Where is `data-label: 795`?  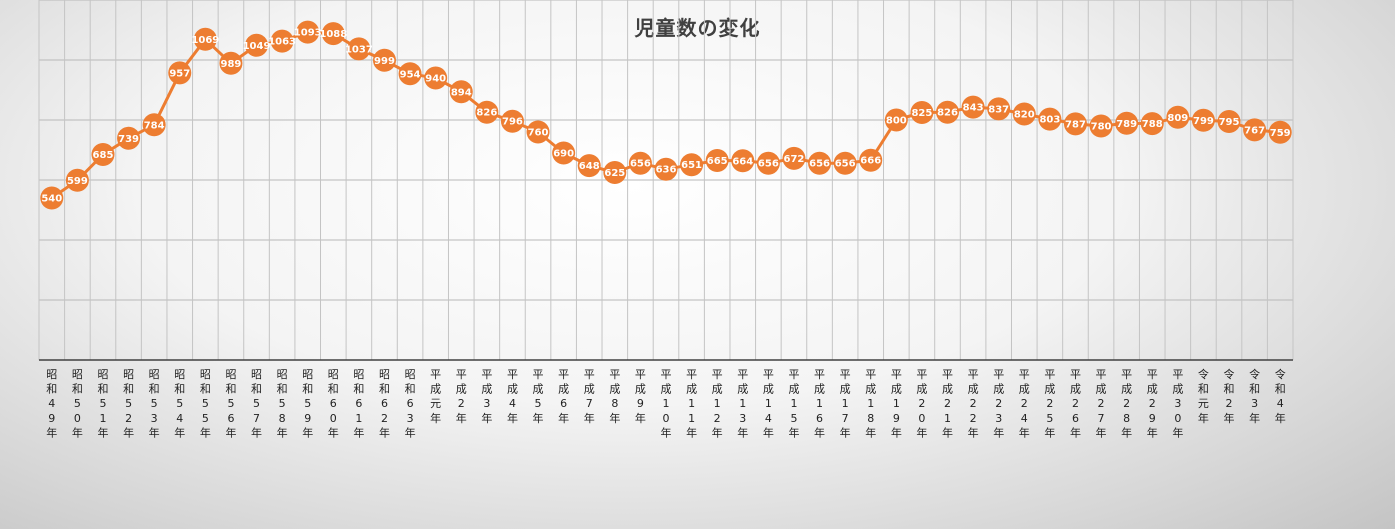
data-label: 795 is located at coordinates (1229, 122).